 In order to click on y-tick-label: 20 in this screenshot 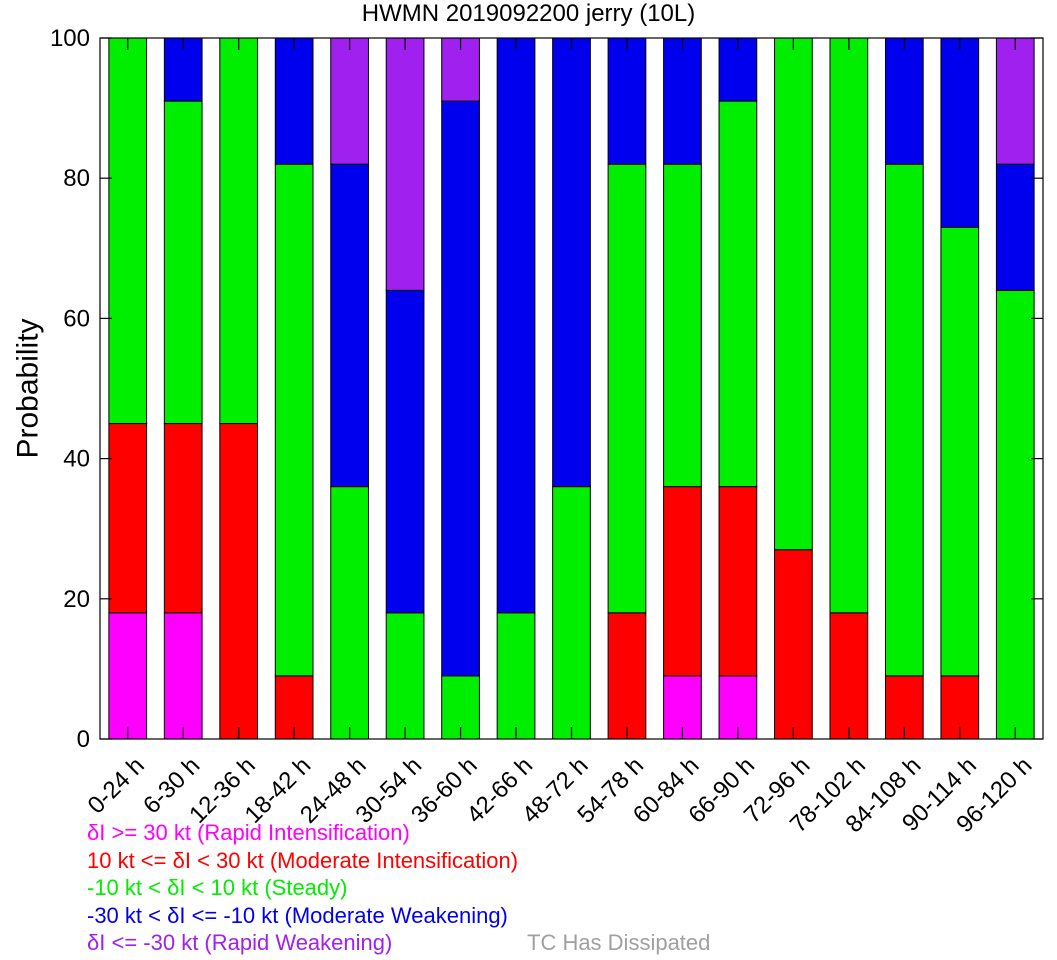, I will do `click(76, 599)`.